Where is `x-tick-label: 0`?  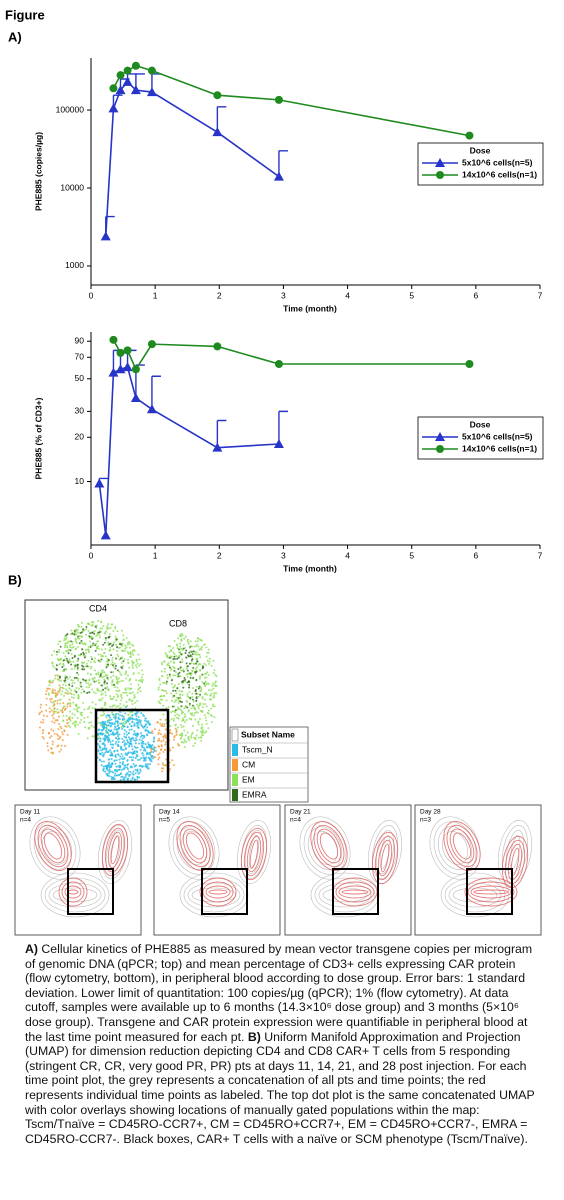
x-tick-label: 0 is located at coordinates (91, 295).